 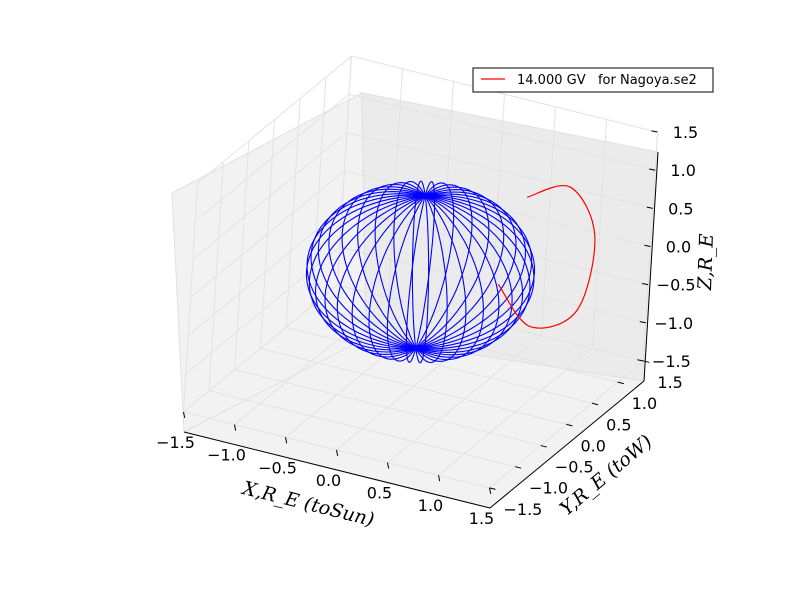 I want to click on x-tick-label: −1.0, so click(x=226, y=455).